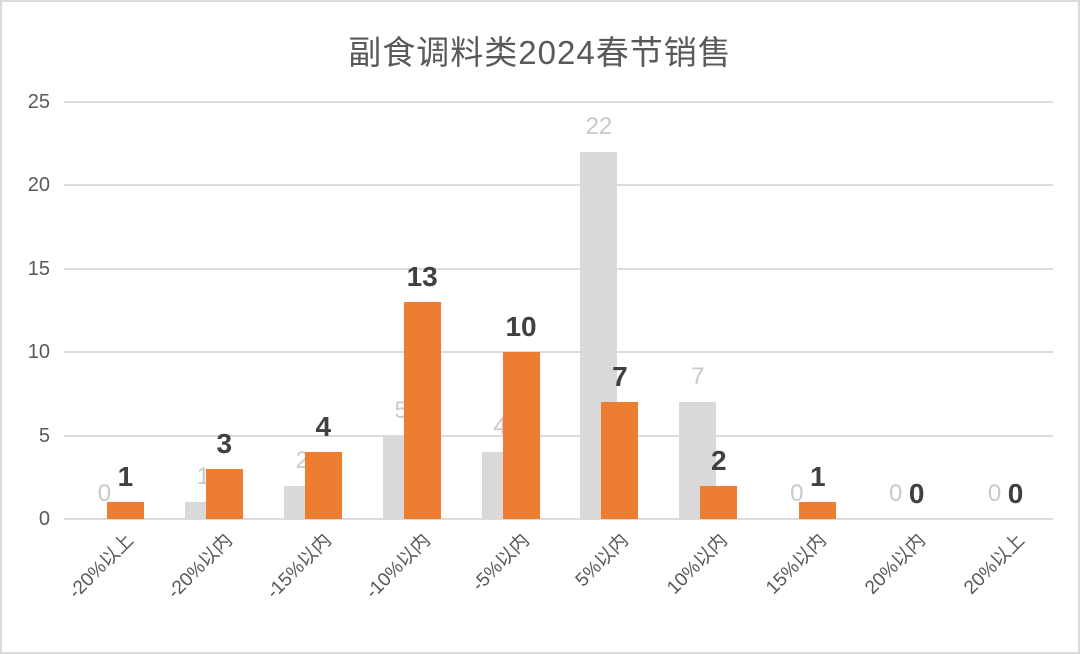 The height and width of the screenshot is (654, 1080). What do you see at coordinates (558, 185) in the screenshot?
I see `gridline-y20` at bounding box center [558, 185].